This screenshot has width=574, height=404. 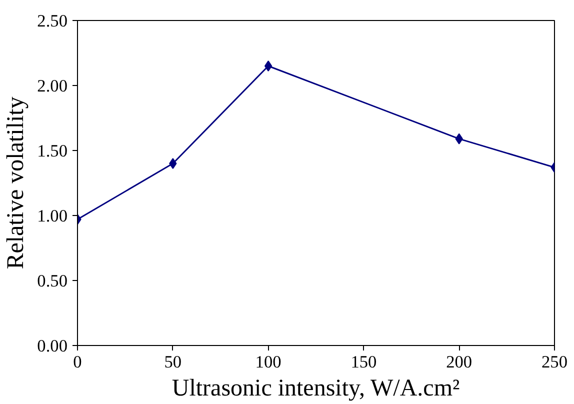 I want to click on x-tick-label: 0, so click(x=77, y=362).